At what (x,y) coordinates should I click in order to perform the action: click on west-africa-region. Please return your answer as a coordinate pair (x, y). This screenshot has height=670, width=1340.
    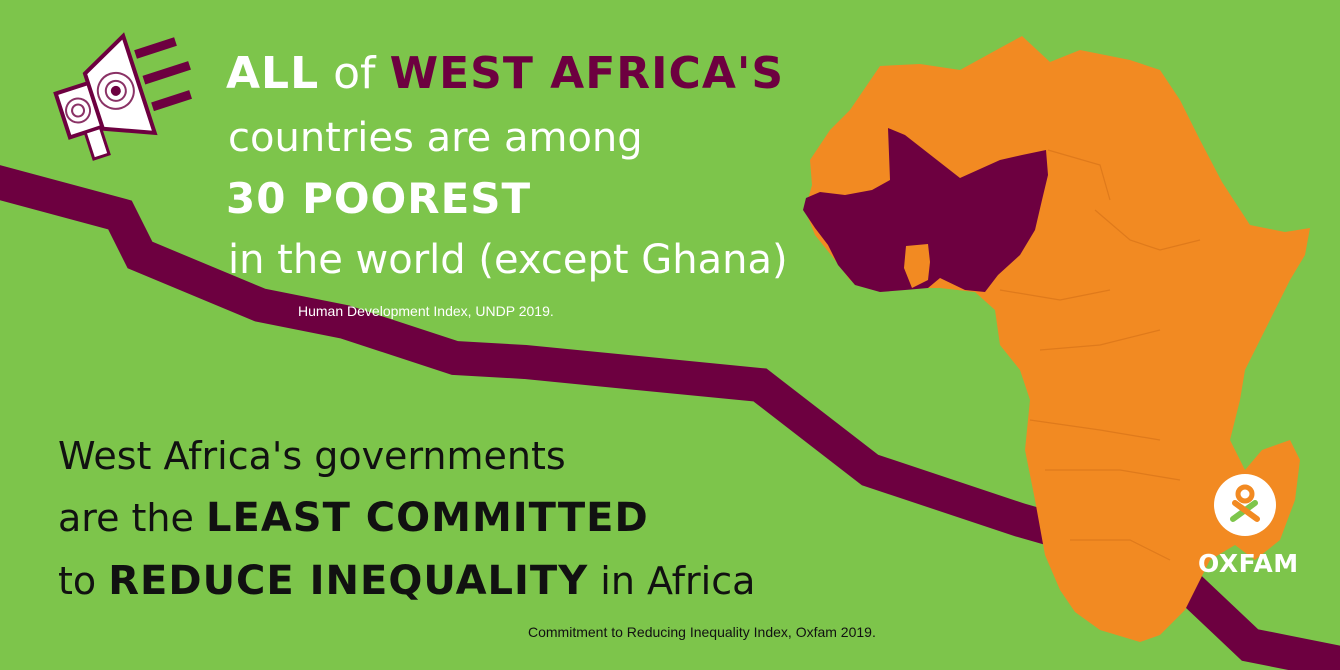
    Looking at the image, I should click on (925, 210).